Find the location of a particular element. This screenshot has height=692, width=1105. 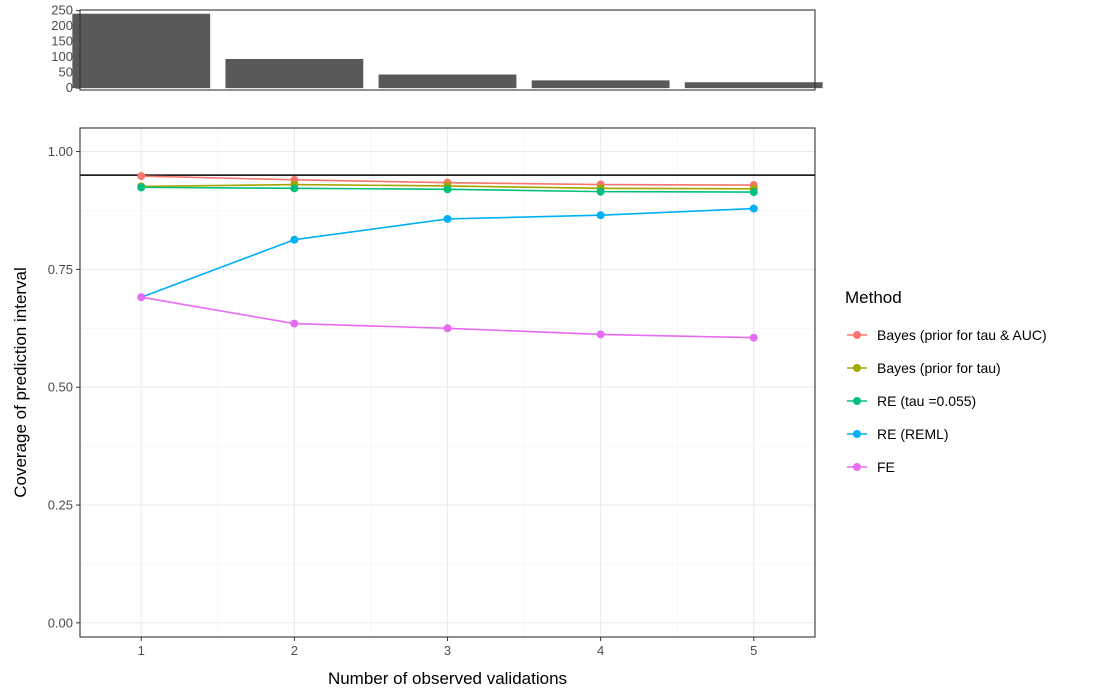

x-tick-label: 4 is located at coordinates (600, 650).